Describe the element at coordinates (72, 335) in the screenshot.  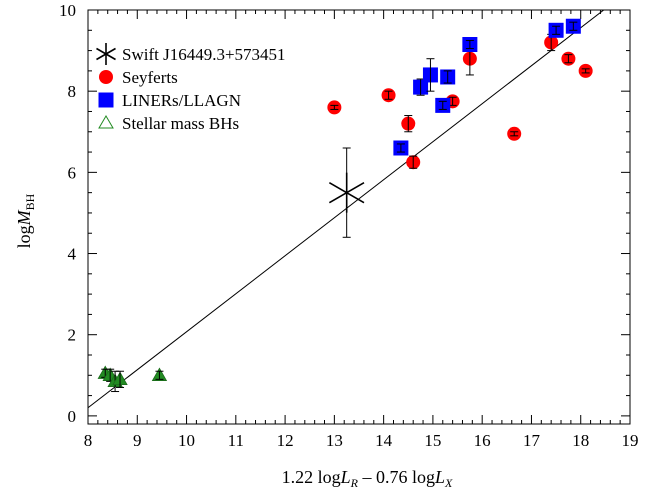
I see `y-tick-label: 2` at that location.